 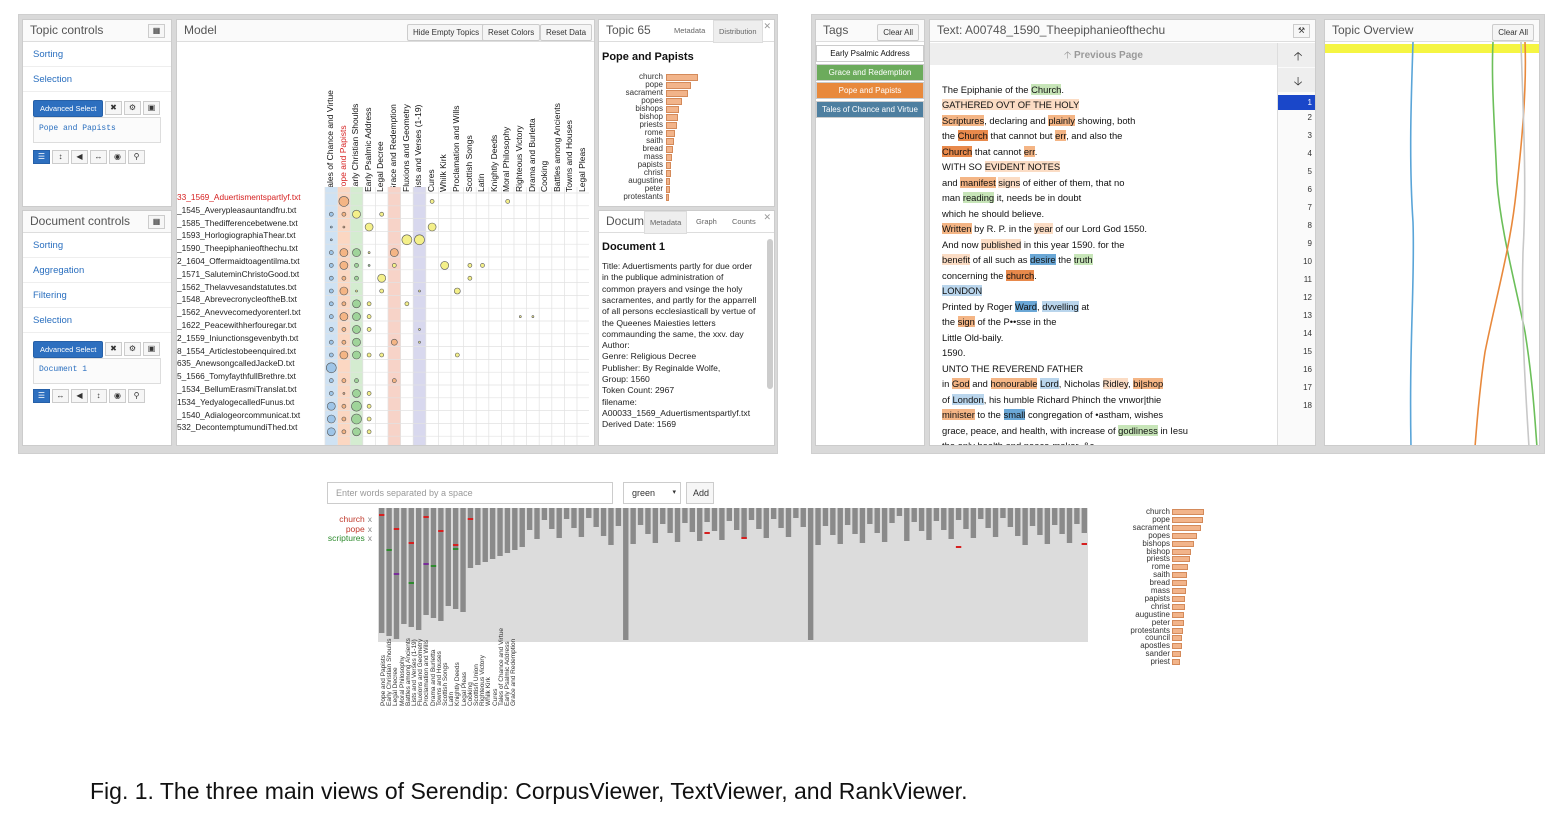 I want to click on hide-empty-topics-button: Hide Empty Topics, so click(x=446, y=32).